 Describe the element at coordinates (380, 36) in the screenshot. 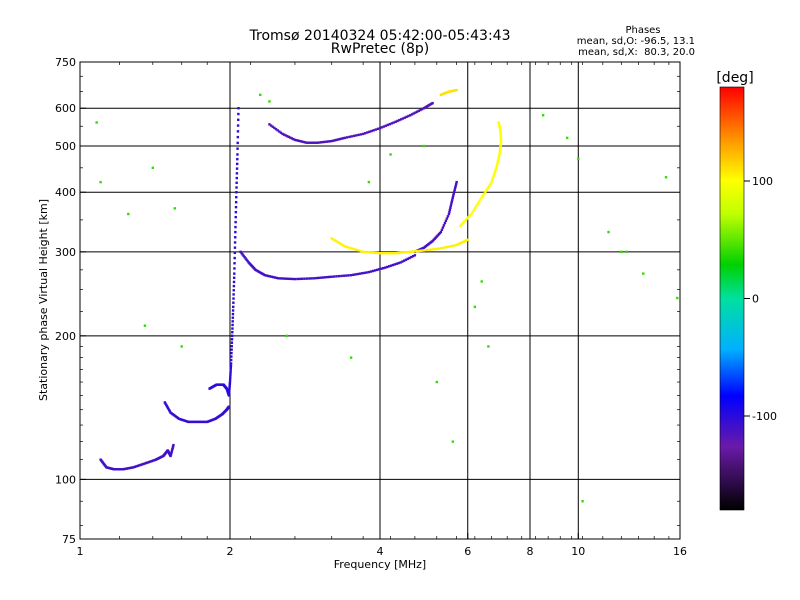

I see `chart-title: Tromsø 20140324 05:42:00-05:43:43` at that location.